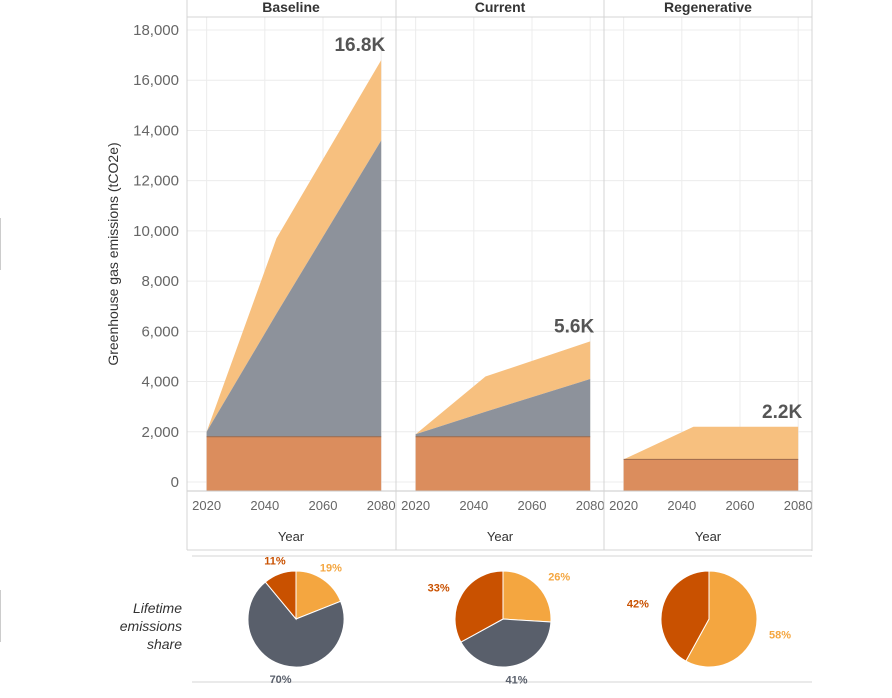  Describe the element at coordinates (500, 7) in the screenshot. I see `panel-title-current: Current` at that location.